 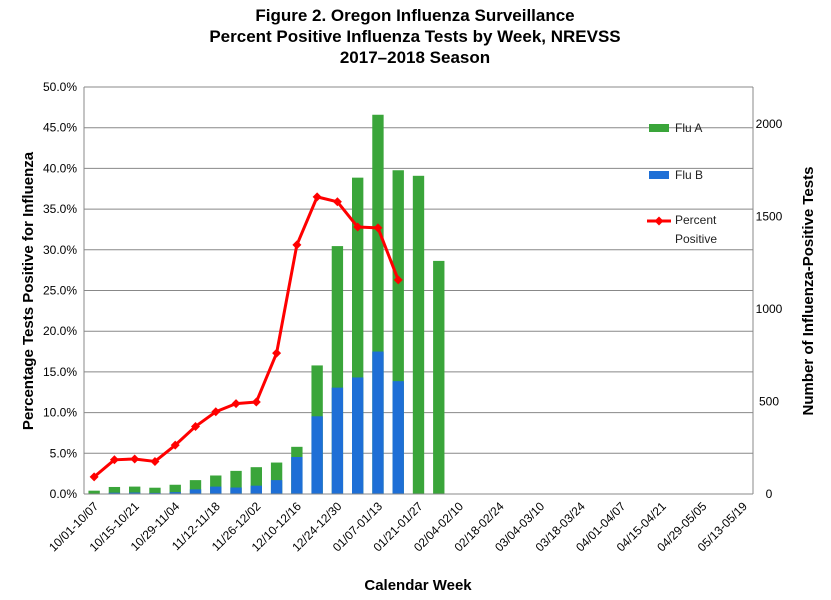 I want to click on y-right-tick-label: 2000, so click(x=769, y=124).